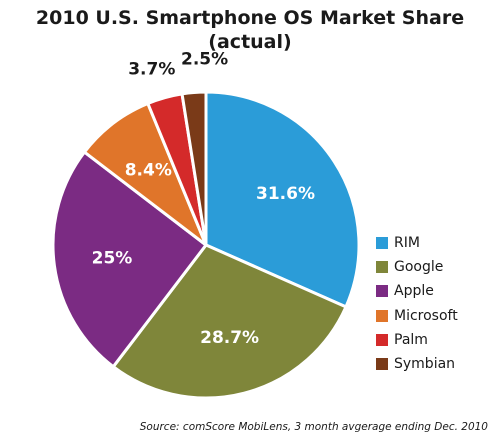  What do you see at coordinates (285, 194) in the screenshot?
I see `data-label-rim: 31.6%` at bounding box center [285, 194].